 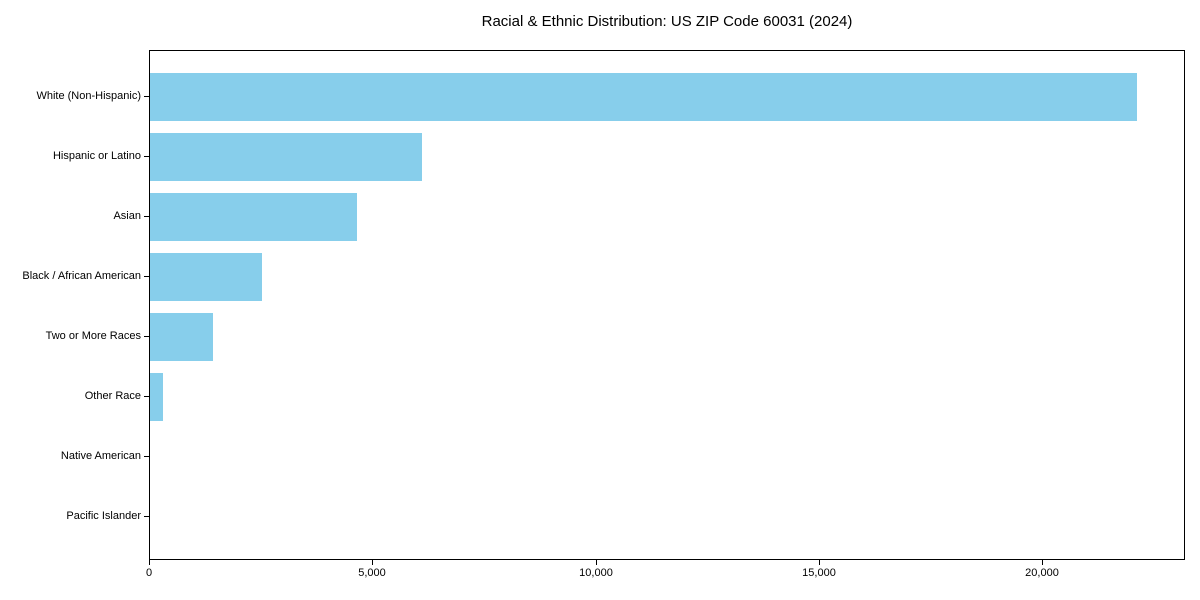 What do you see at coordinates (596, 573) in the screenshot?
I see `x-tick-label: 10,000` at bounding box center [596, 573].